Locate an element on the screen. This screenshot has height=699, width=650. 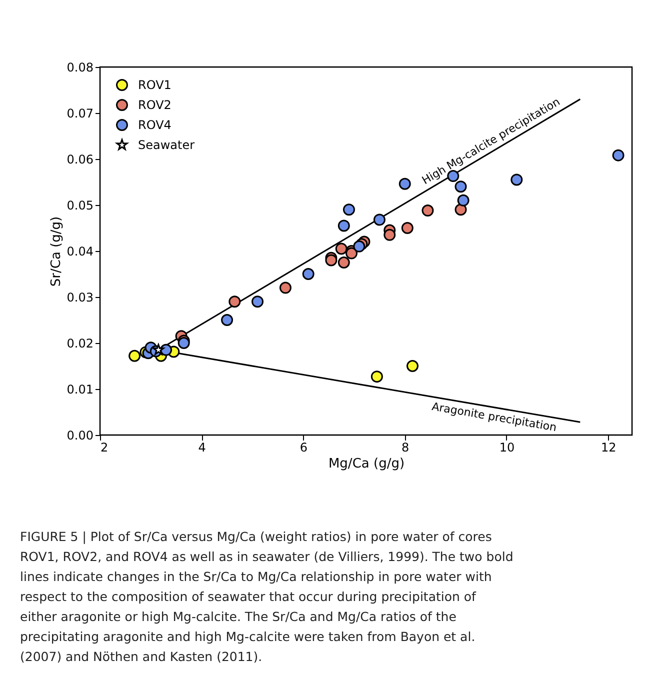
legend-label: ROV2 is located at coordinates (155, 105).